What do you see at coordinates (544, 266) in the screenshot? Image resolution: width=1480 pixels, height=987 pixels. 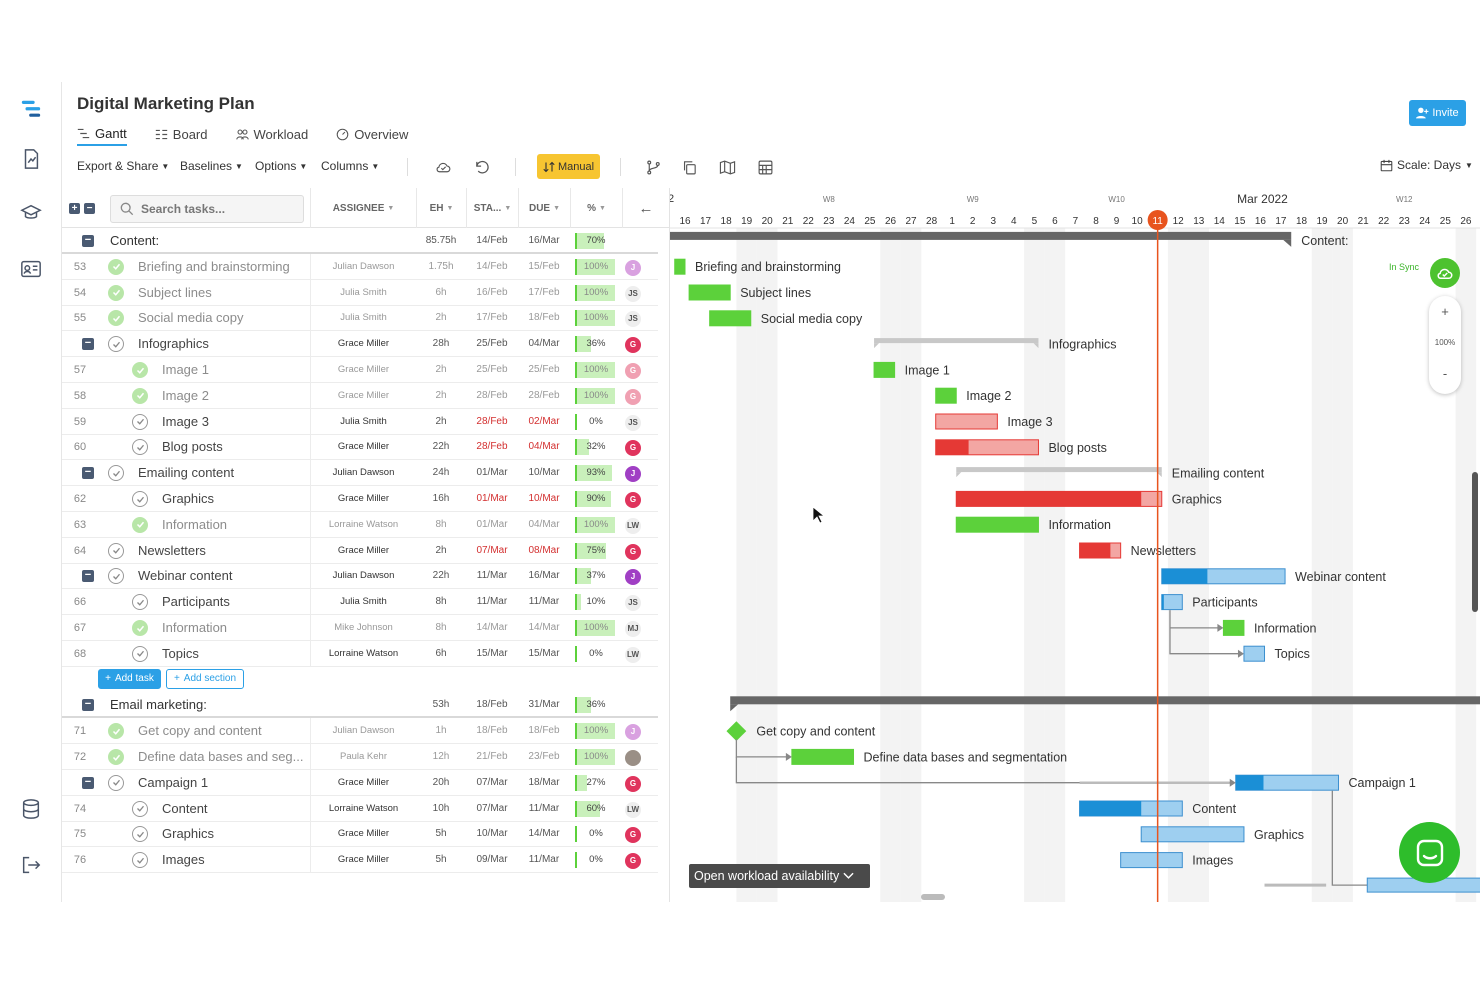 I see `due-date: 15/Feb` at bounding box center [544, 266].